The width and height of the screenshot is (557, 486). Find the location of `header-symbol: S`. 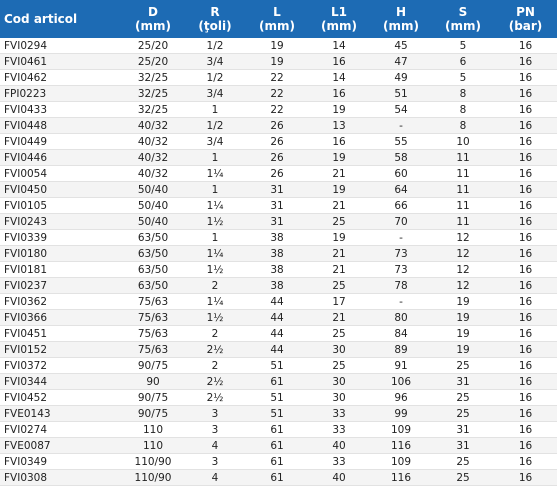

header-symbol: S is located at coordinates (463, 12).